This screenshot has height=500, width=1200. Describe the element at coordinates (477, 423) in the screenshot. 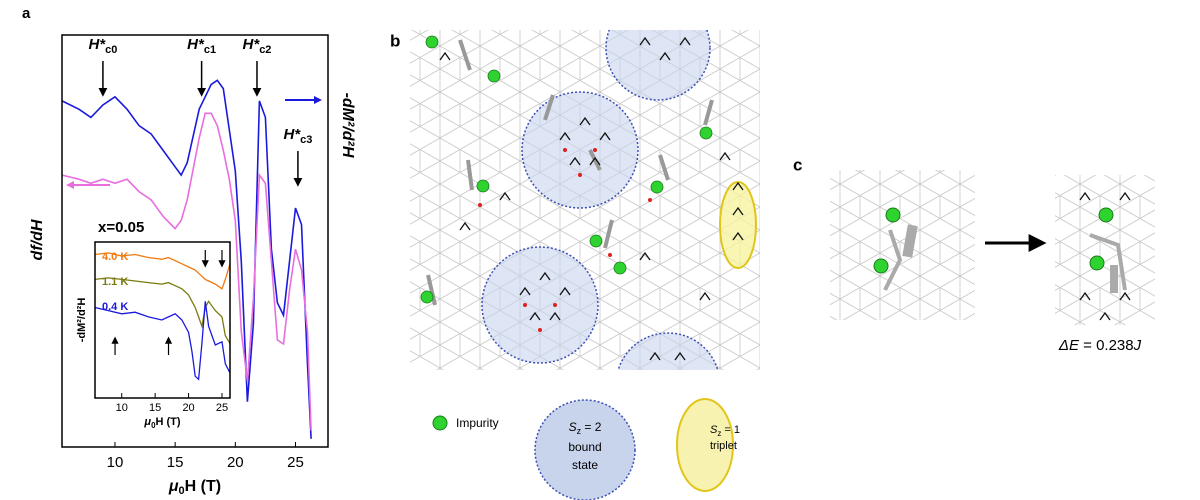

I see `legend-impurity: Impurity` at that location.